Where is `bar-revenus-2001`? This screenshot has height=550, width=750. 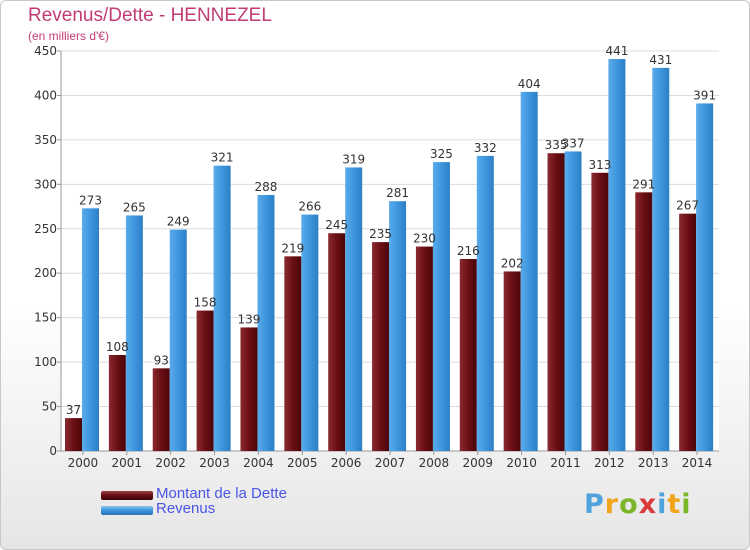 bar-revenus-2001 is located at coordinates (134, 333).